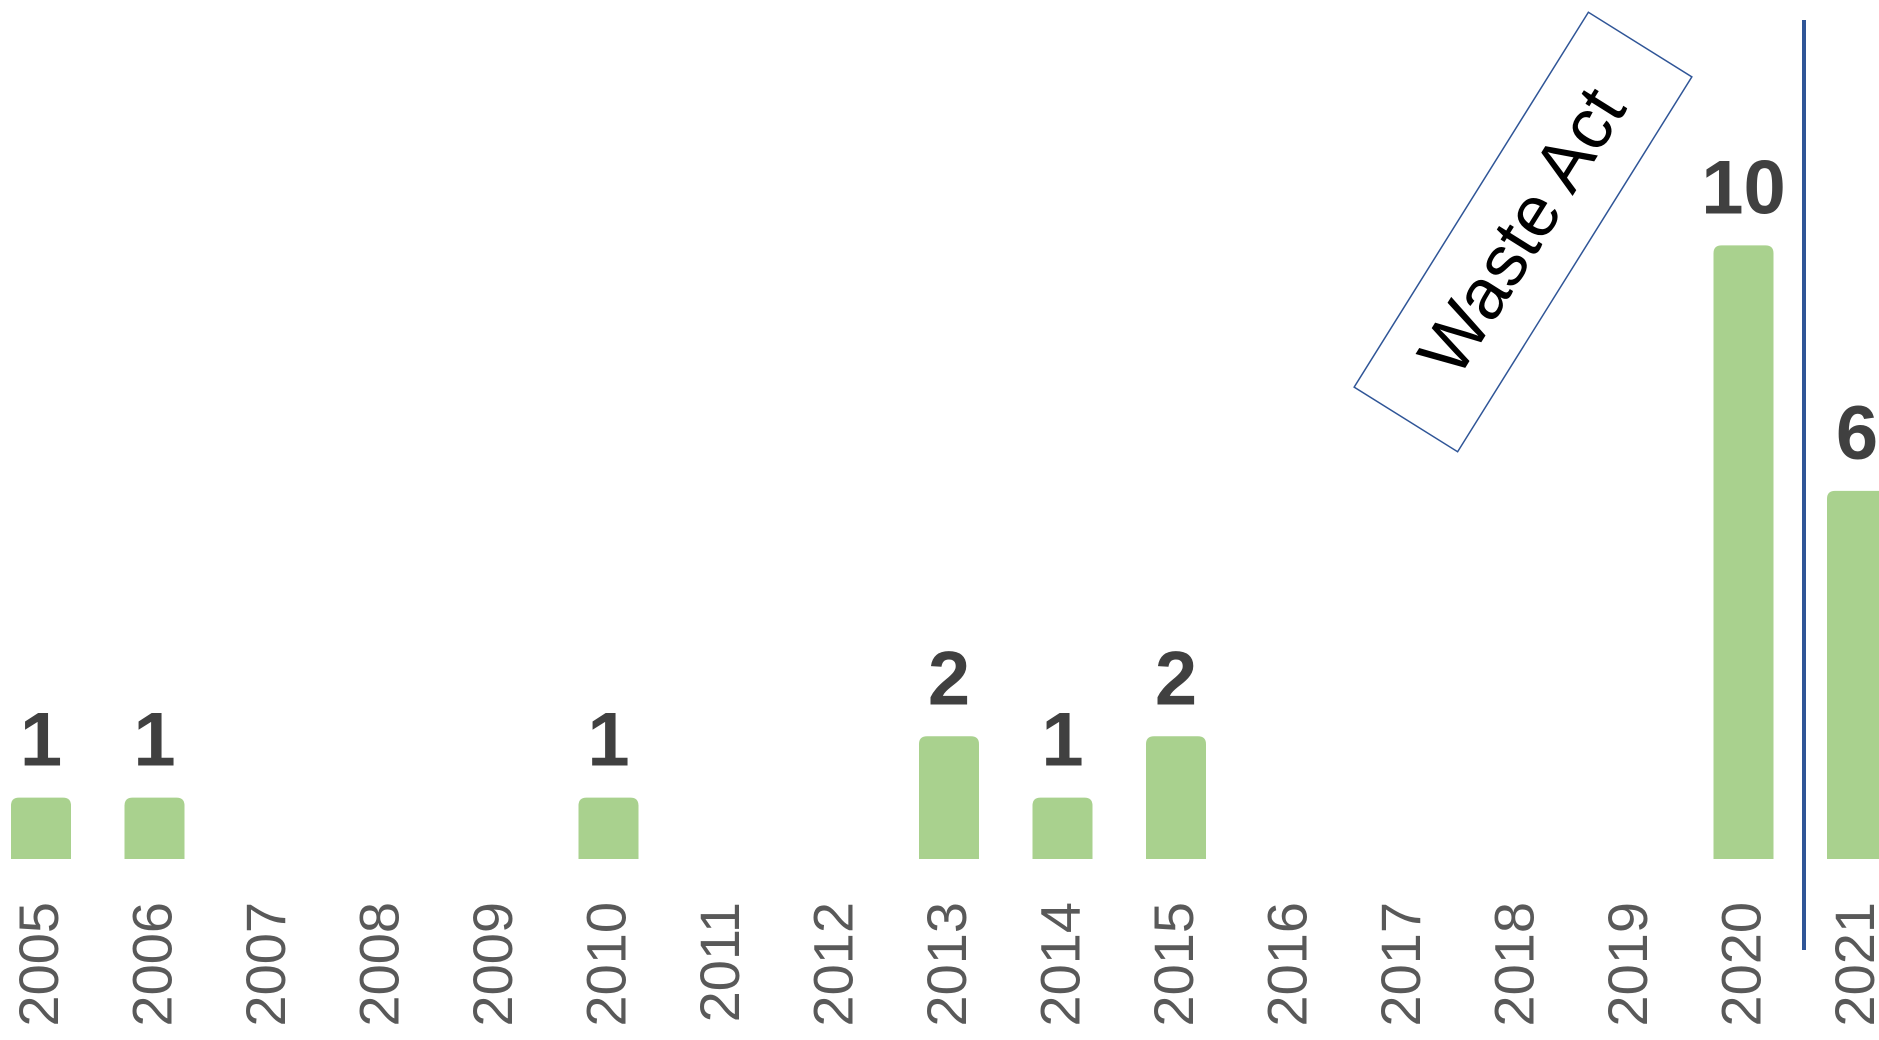 Image resolution: width=1879 pixels, height=1040 pixels. What do you see at coordinates (1173, 964) in the screenshot?
I see `x-tick-label: 2015` at bounding box center [1173, 964].